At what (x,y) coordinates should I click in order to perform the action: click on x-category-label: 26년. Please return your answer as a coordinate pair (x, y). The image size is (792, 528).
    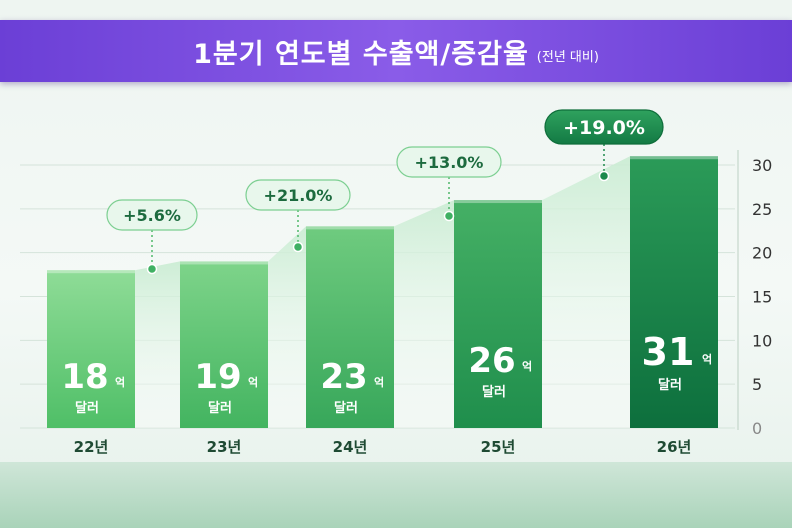
    Looking at the image, I should click on (674, 447).